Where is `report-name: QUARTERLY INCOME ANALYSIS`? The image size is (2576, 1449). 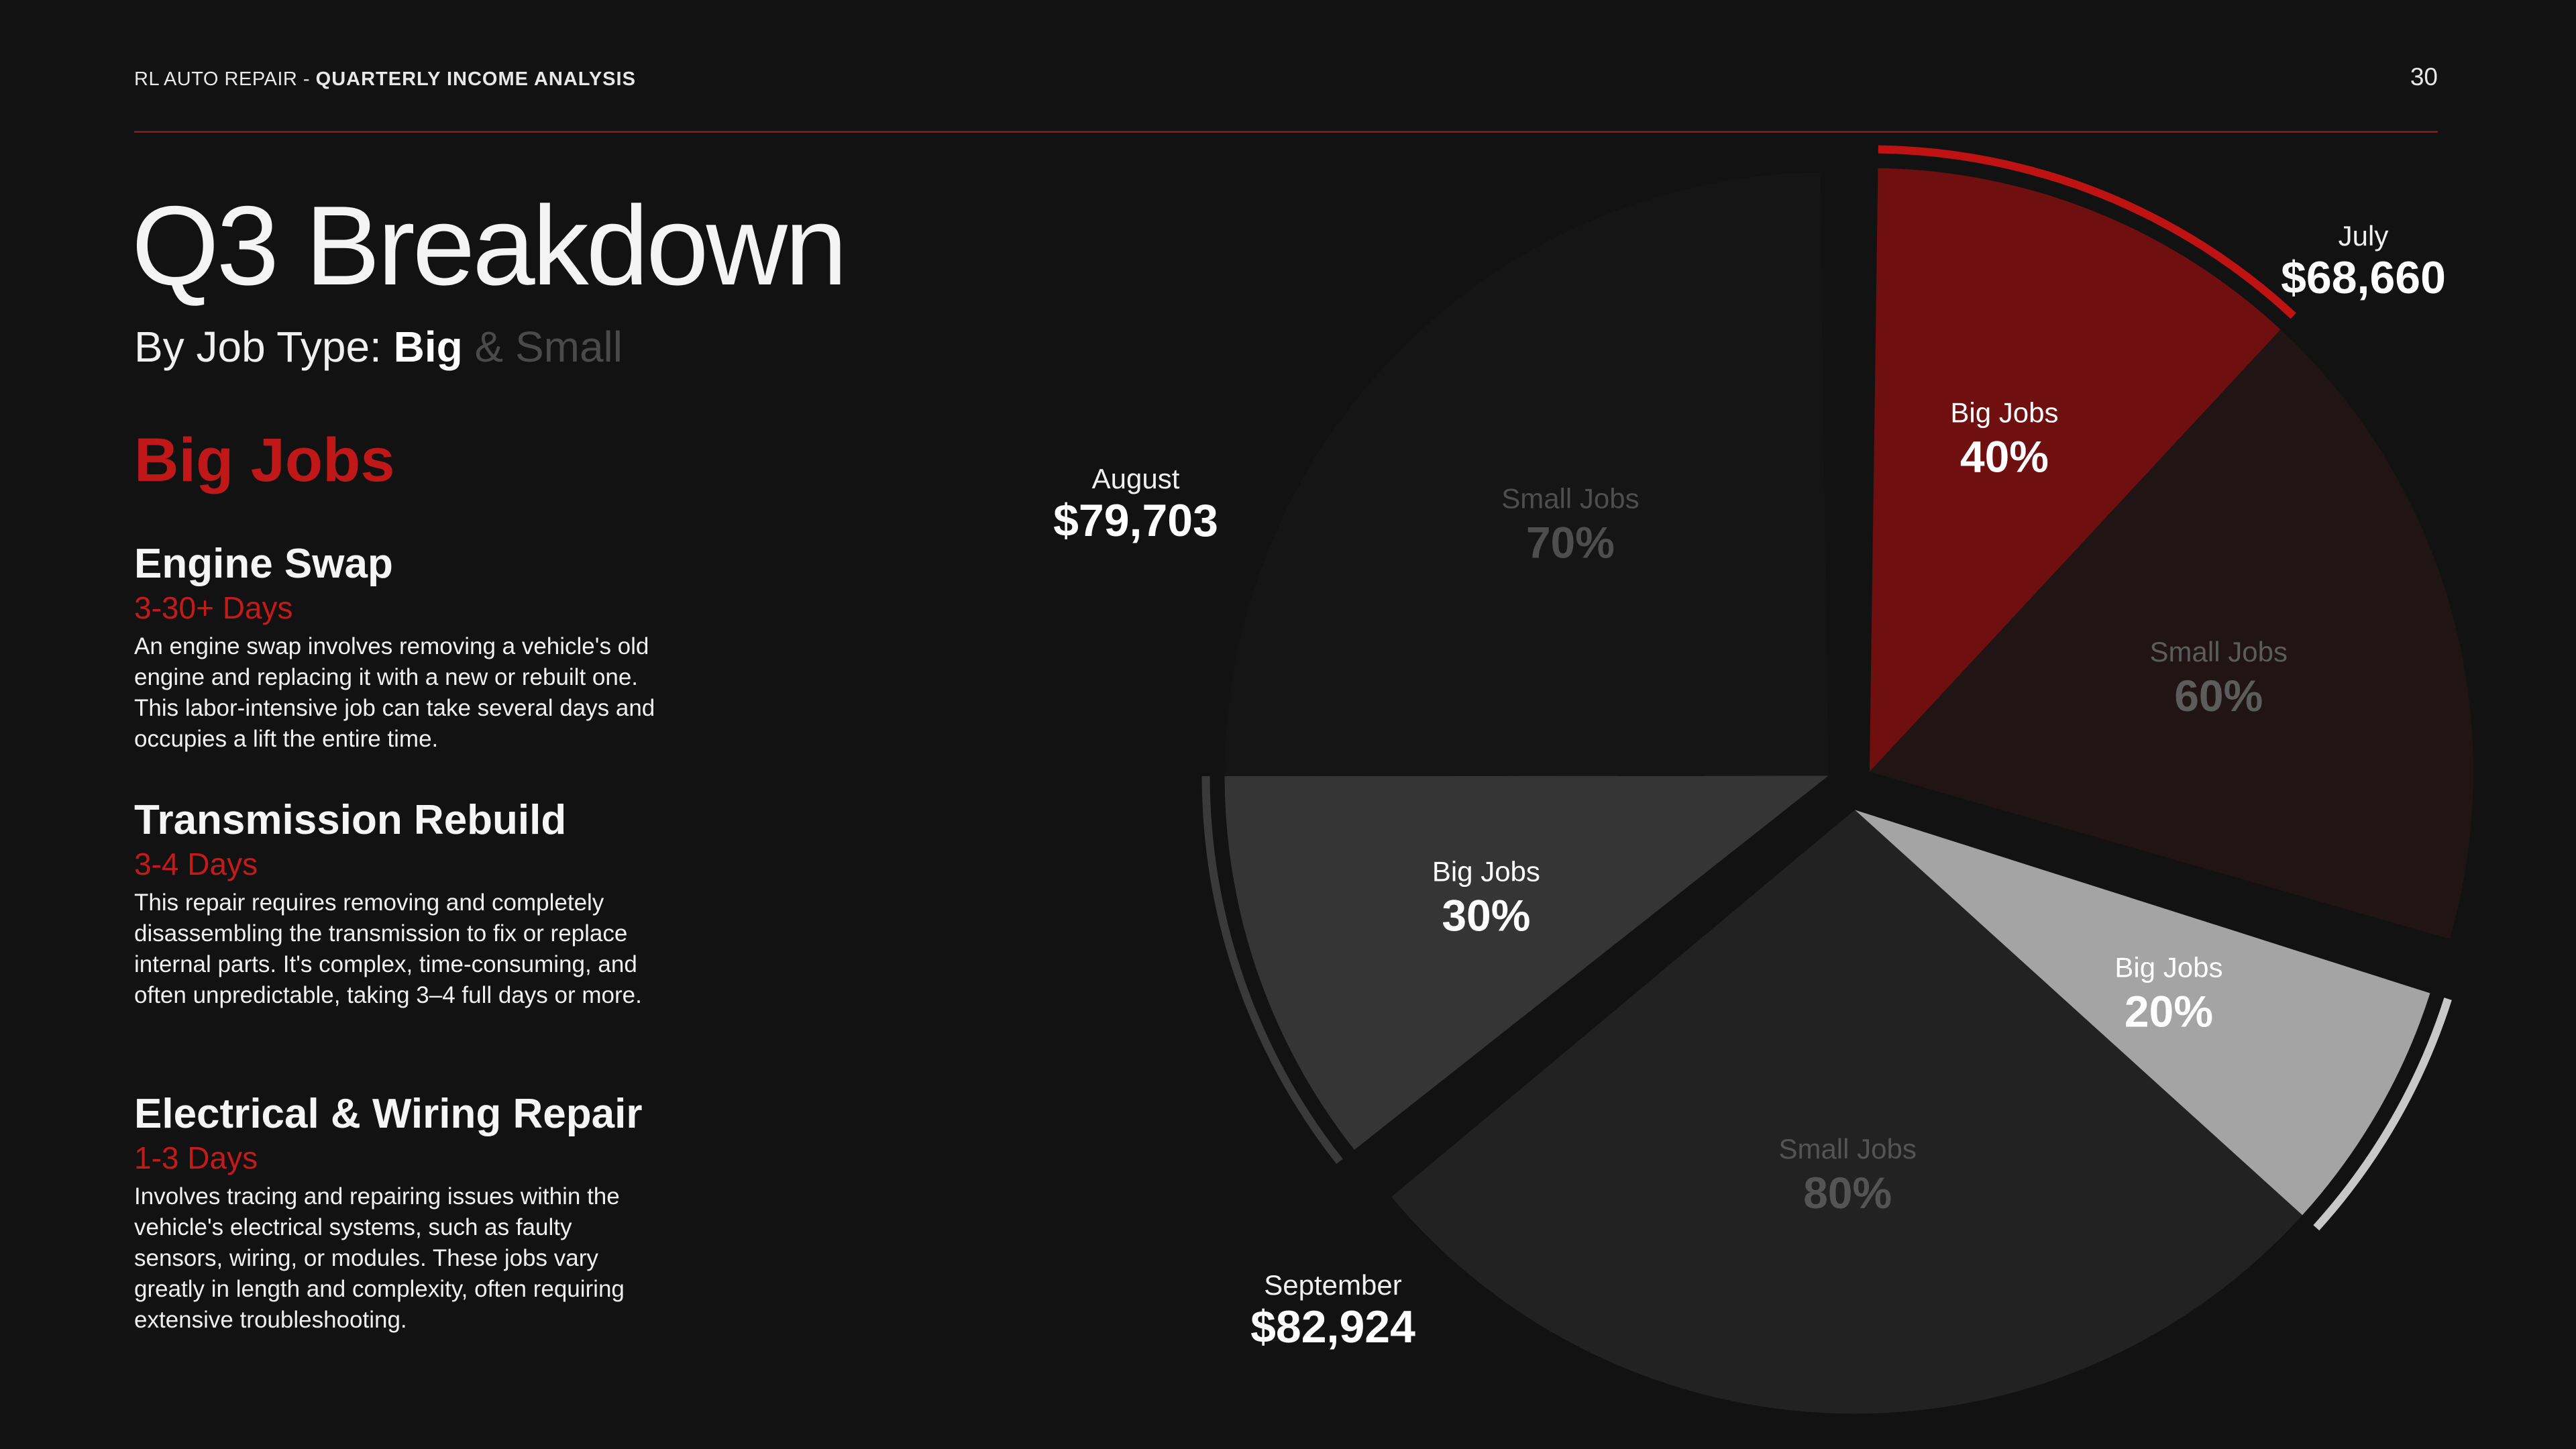 report-name: QUARTERLY INCOME ANALYSIS is located at coordinates (475, 79).